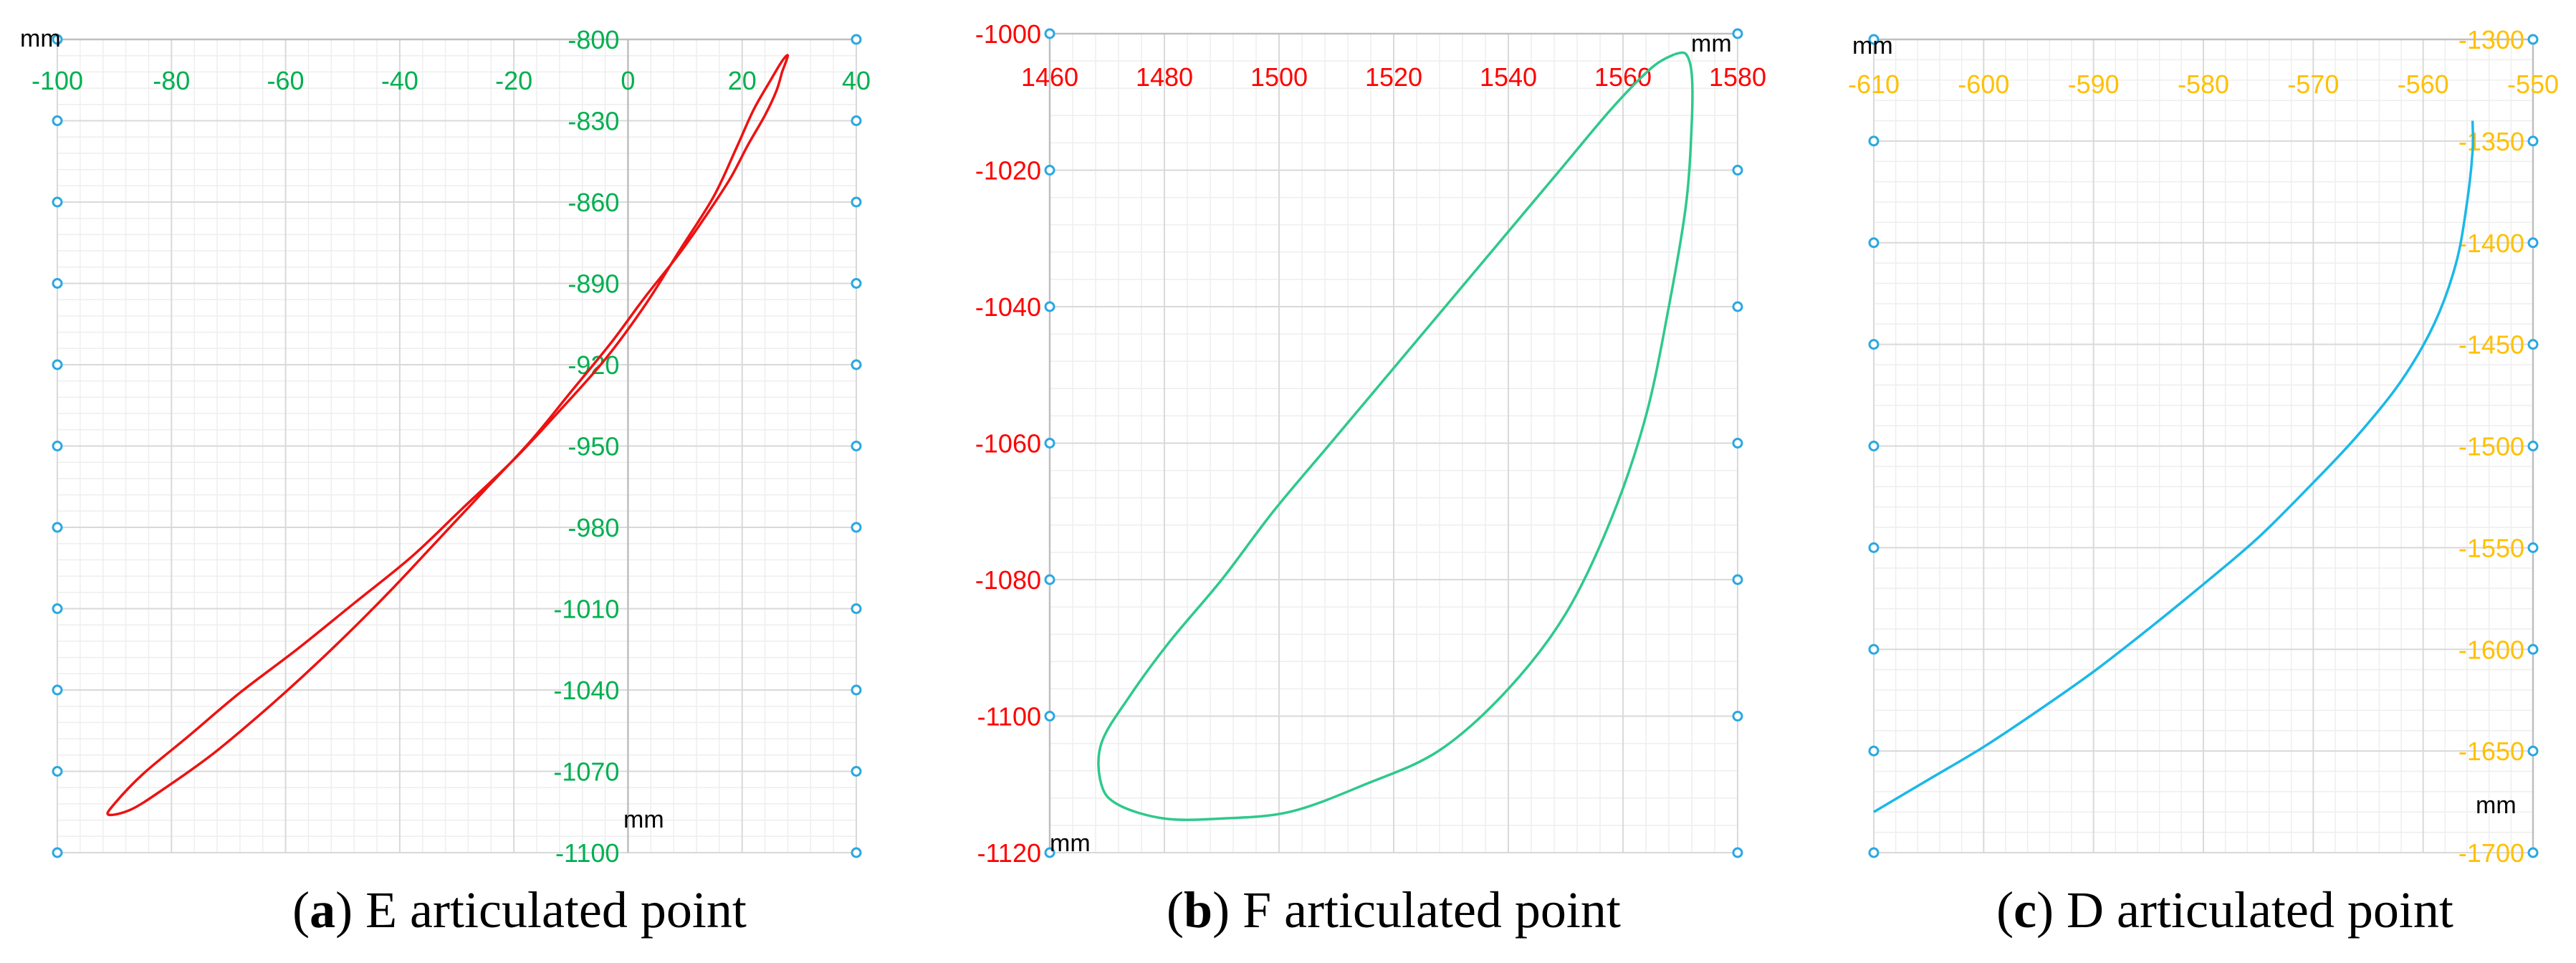 This screenshot has width=2576, height=963. Describe the element at coordinates (2491, 751) in the screenshot. I see `y-tick-label: -1650` at that location.